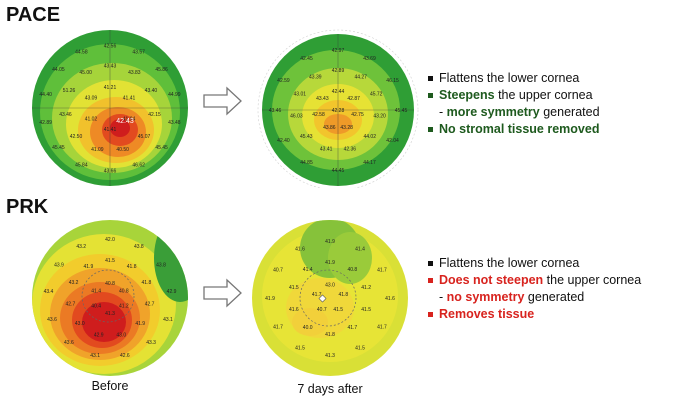 The height and width of the screenshot is (400, 700). What do you see at coordinates (69, 343) in the screenshot?
I see `keratometry-value-label: 43.6` at bounding box center [69, 343].